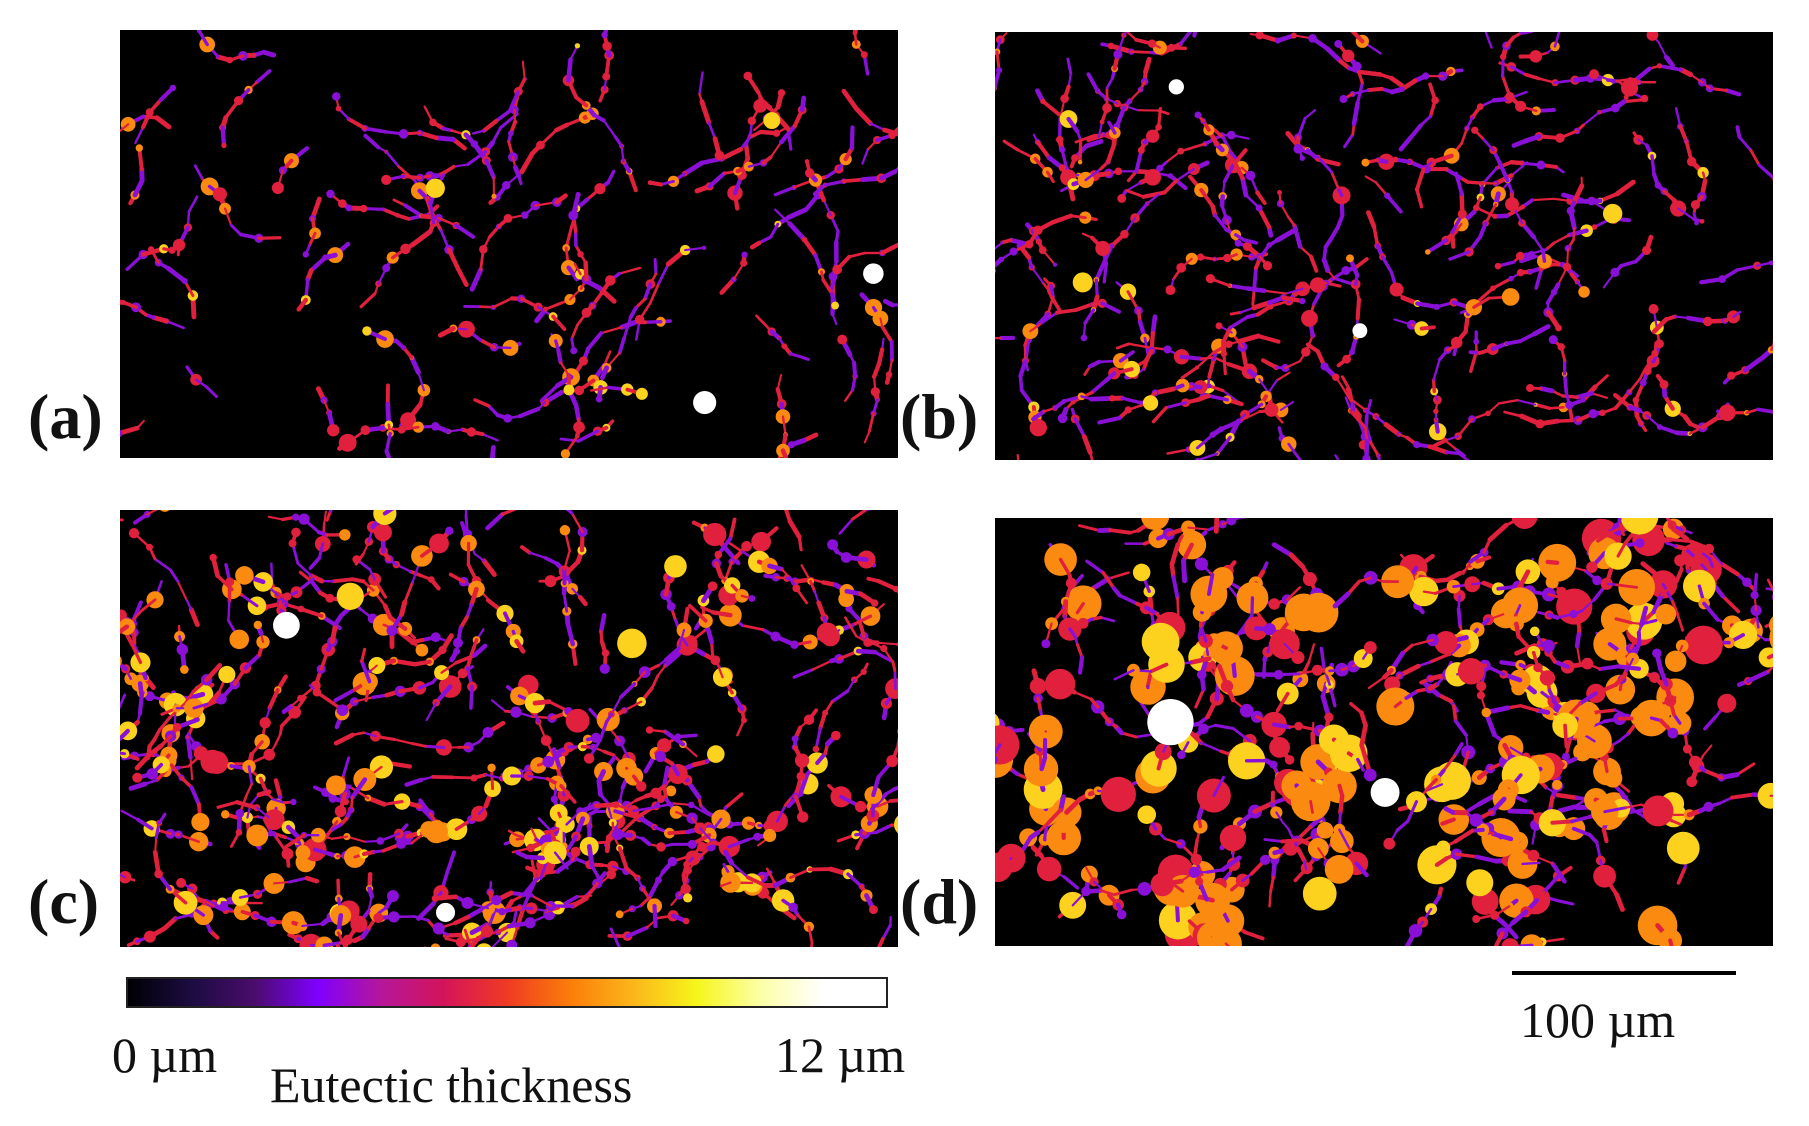  I want to click on colorbar-max-label: 12 µm, so click(840, 1055).